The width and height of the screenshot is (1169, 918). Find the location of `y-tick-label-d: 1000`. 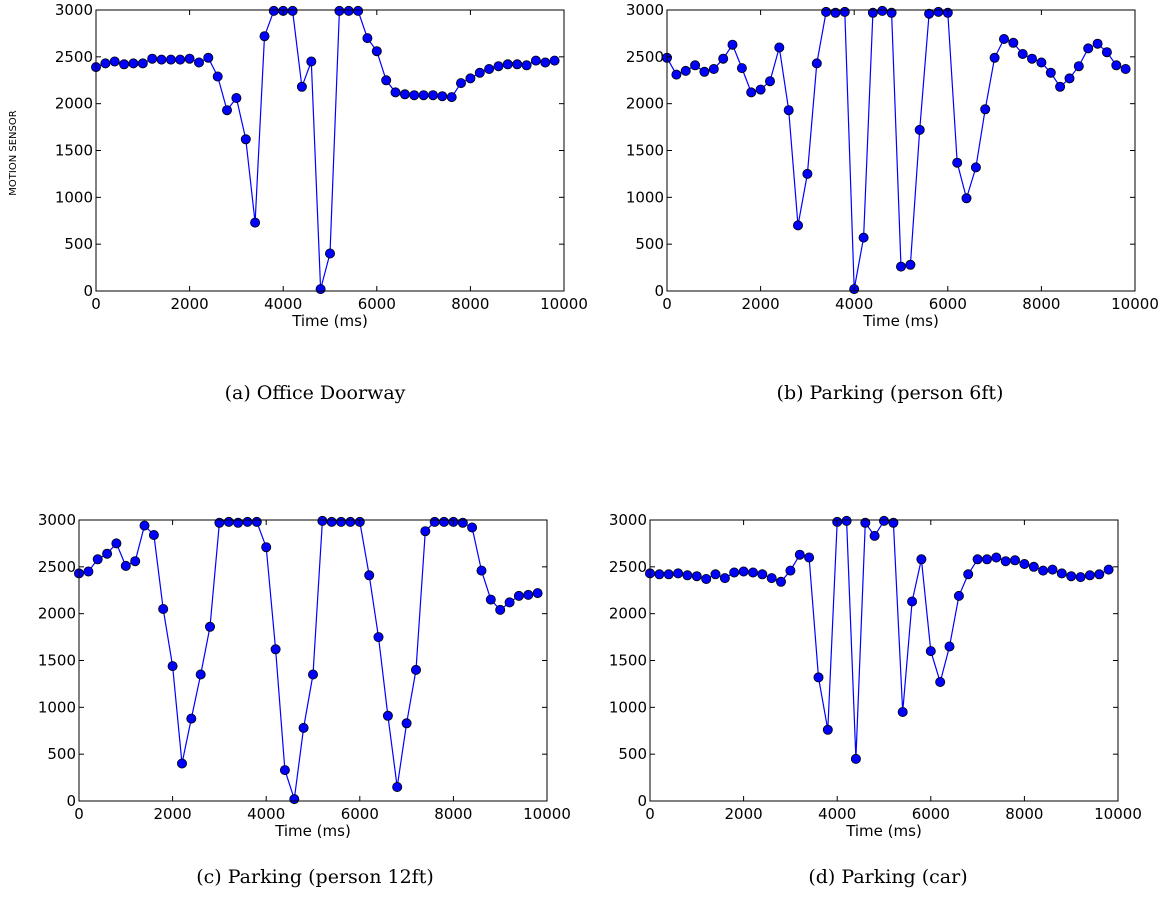

y-tick-label-d: 1000 is located at coordinates (628, 707).